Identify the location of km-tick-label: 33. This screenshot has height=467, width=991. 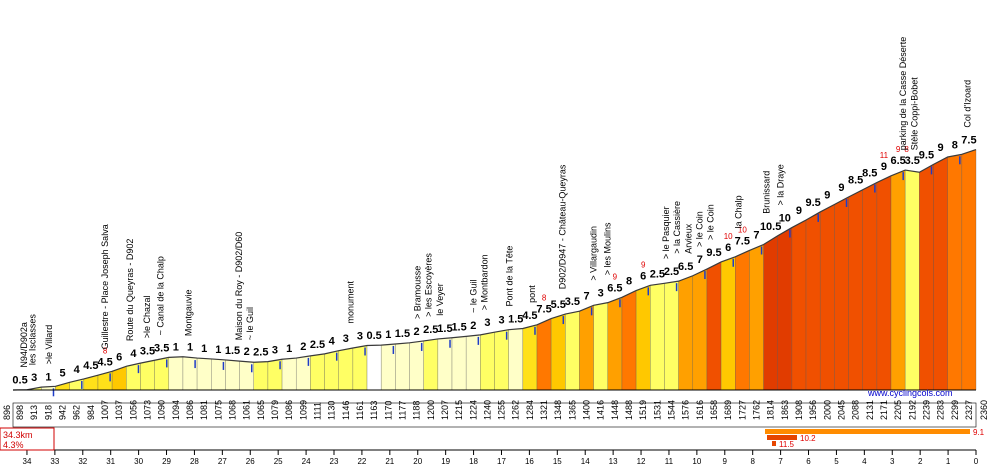
(54, 461).